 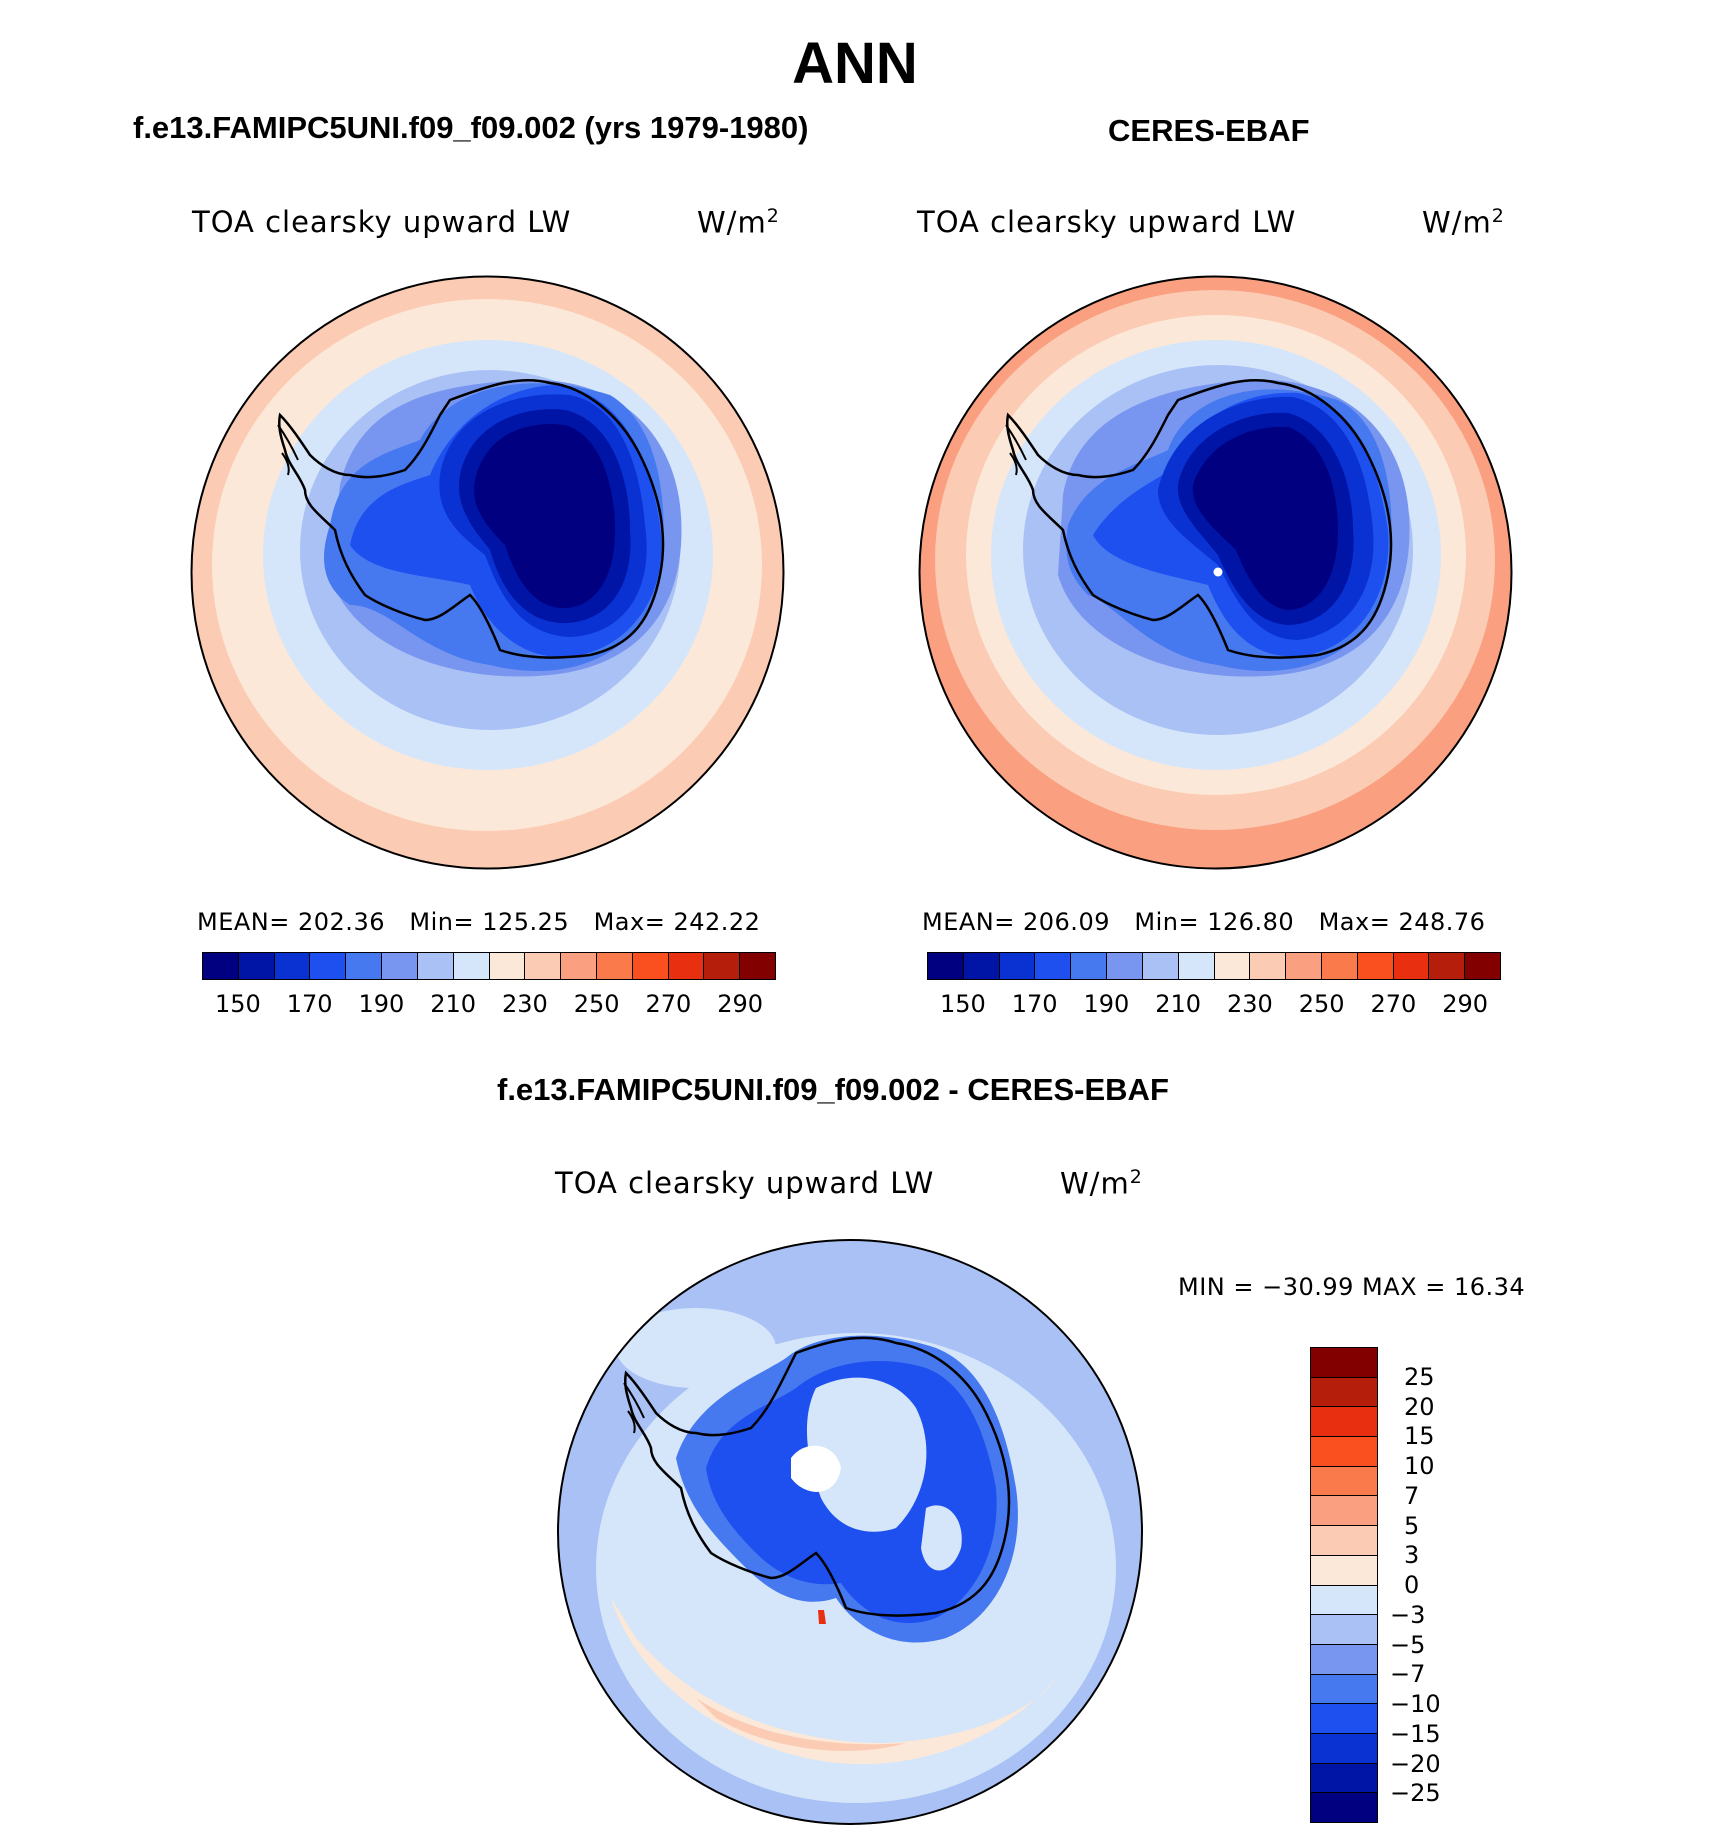 I want to click on panel-obs-colorbar-ticks: 150 170 190 210 230 250 270 290, so click(x=1214, y=1005).